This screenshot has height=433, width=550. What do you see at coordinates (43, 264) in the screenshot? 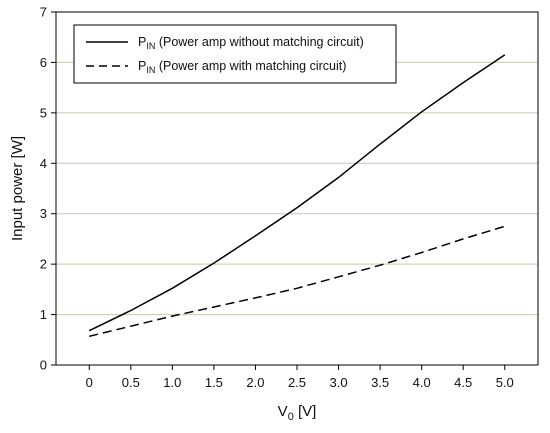
I see `y-tick-label: 2` at bounding box center [43, 264].